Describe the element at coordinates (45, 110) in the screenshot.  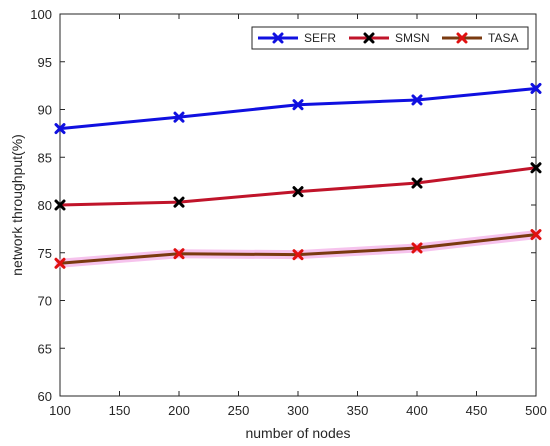
I see `y-tick-label: 90` at that location.